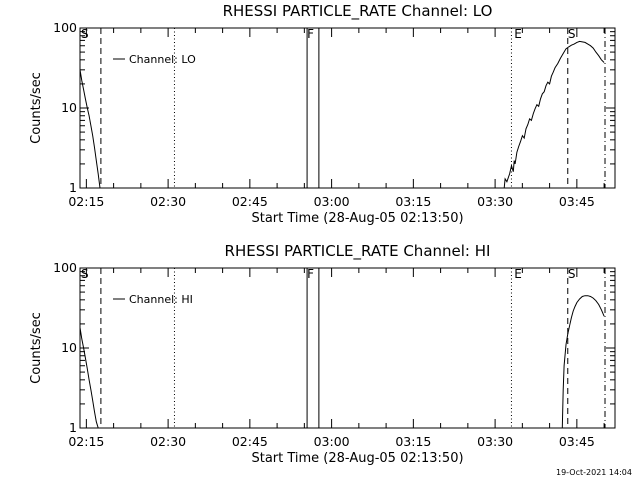  What do you see at coordinates (161, 299) in the screenshot?
I see `legend-label: Channel: HI` at bounding box center [161, 299].